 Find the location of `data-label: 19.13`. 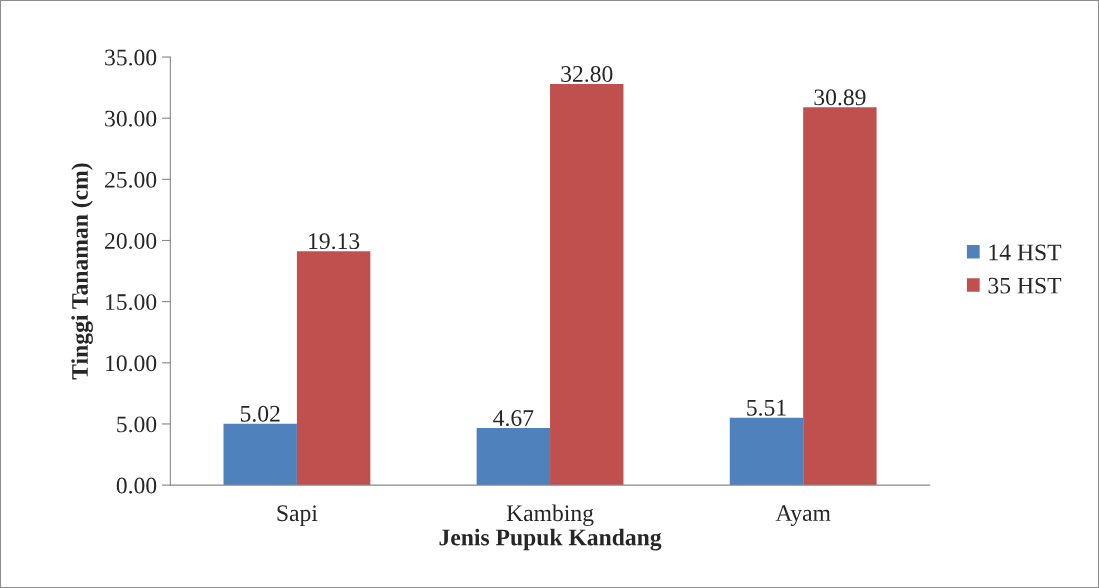

data-label: 19.13 is located at coordinates (334, 241).